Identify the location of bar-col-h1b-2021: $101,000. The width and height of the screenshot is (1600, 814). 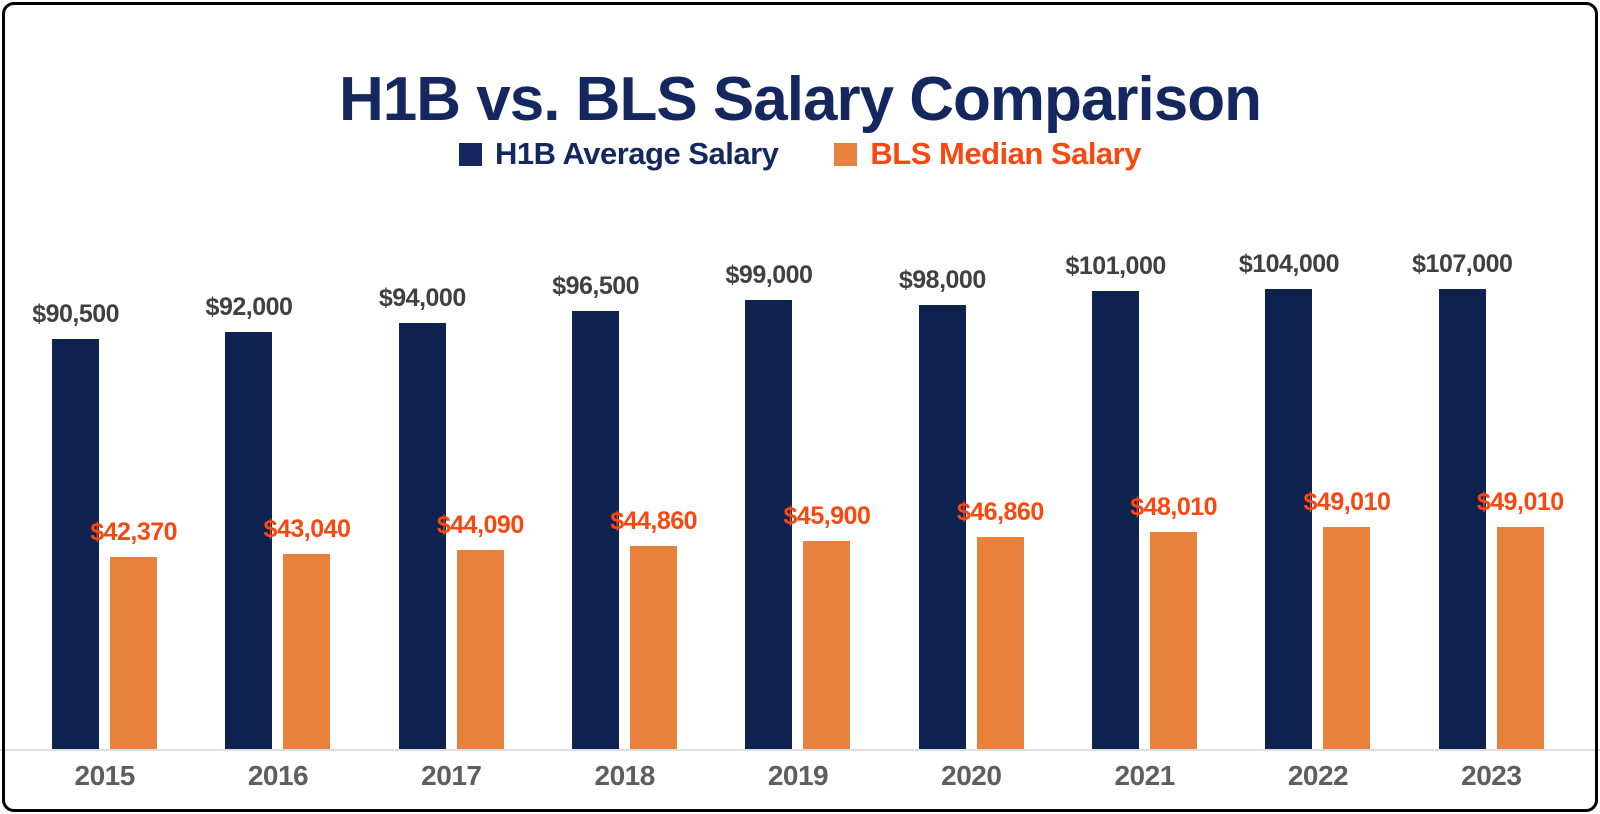
(1115, 500).